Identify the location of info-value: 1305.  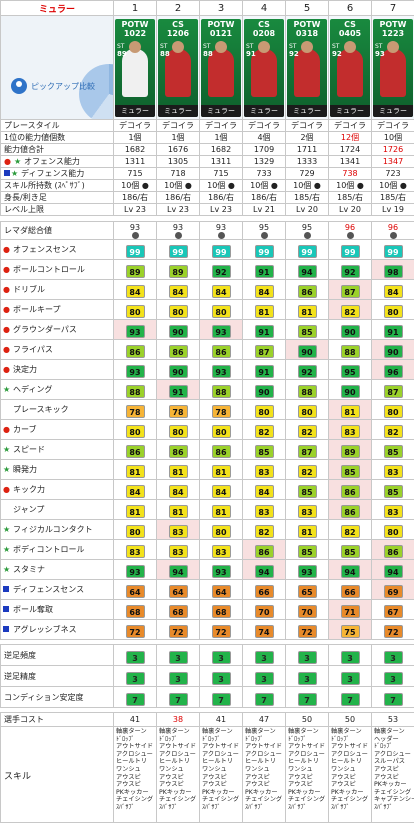
(178, 162).